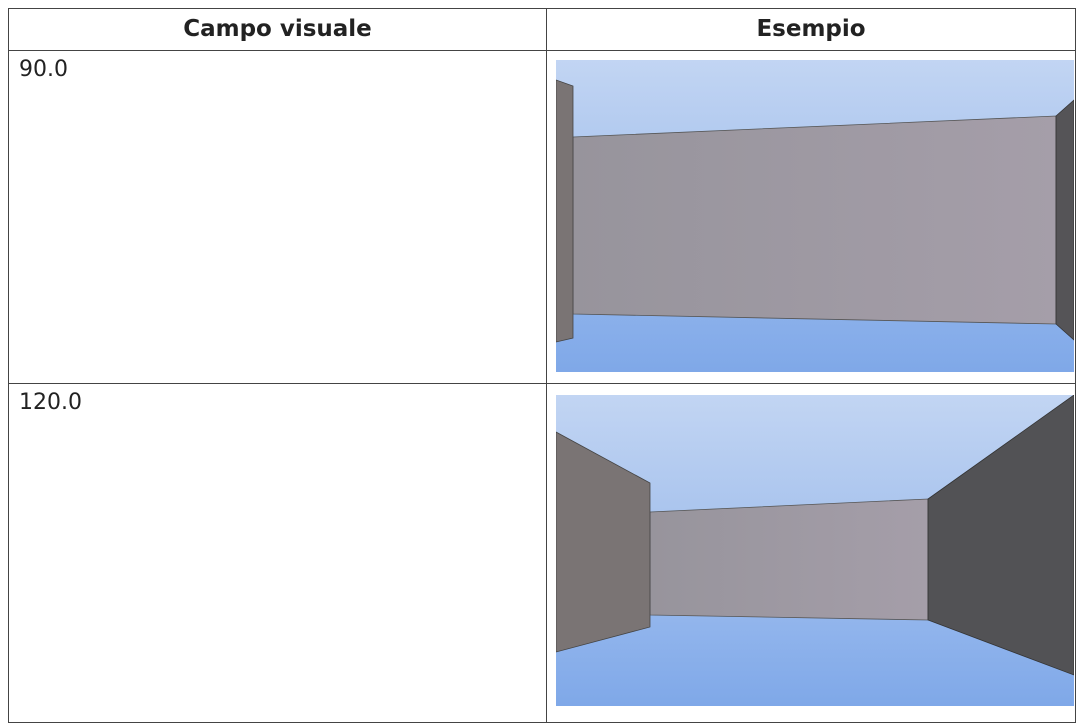 This screenshot has width=1076, height=723. Describe the element at coordinates (277, 29) in the screenshot. I see `header-cell: Campo visuale` at that location.